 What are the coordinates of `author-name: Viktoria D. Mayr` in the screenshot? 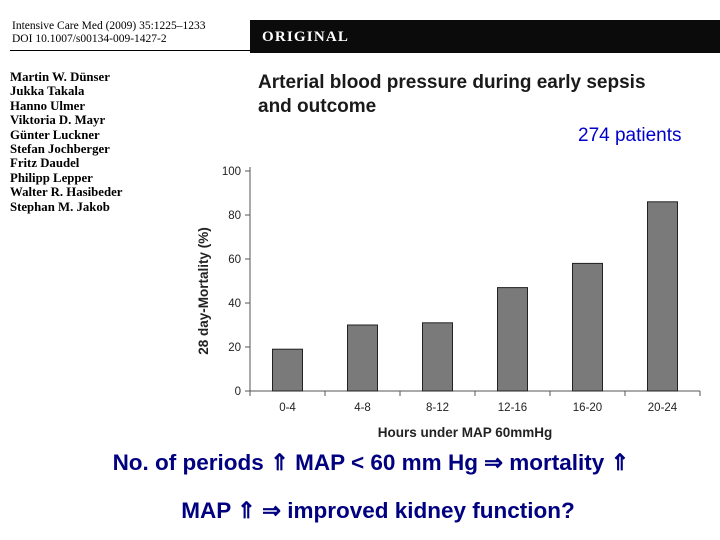 It's located at (58, 120).